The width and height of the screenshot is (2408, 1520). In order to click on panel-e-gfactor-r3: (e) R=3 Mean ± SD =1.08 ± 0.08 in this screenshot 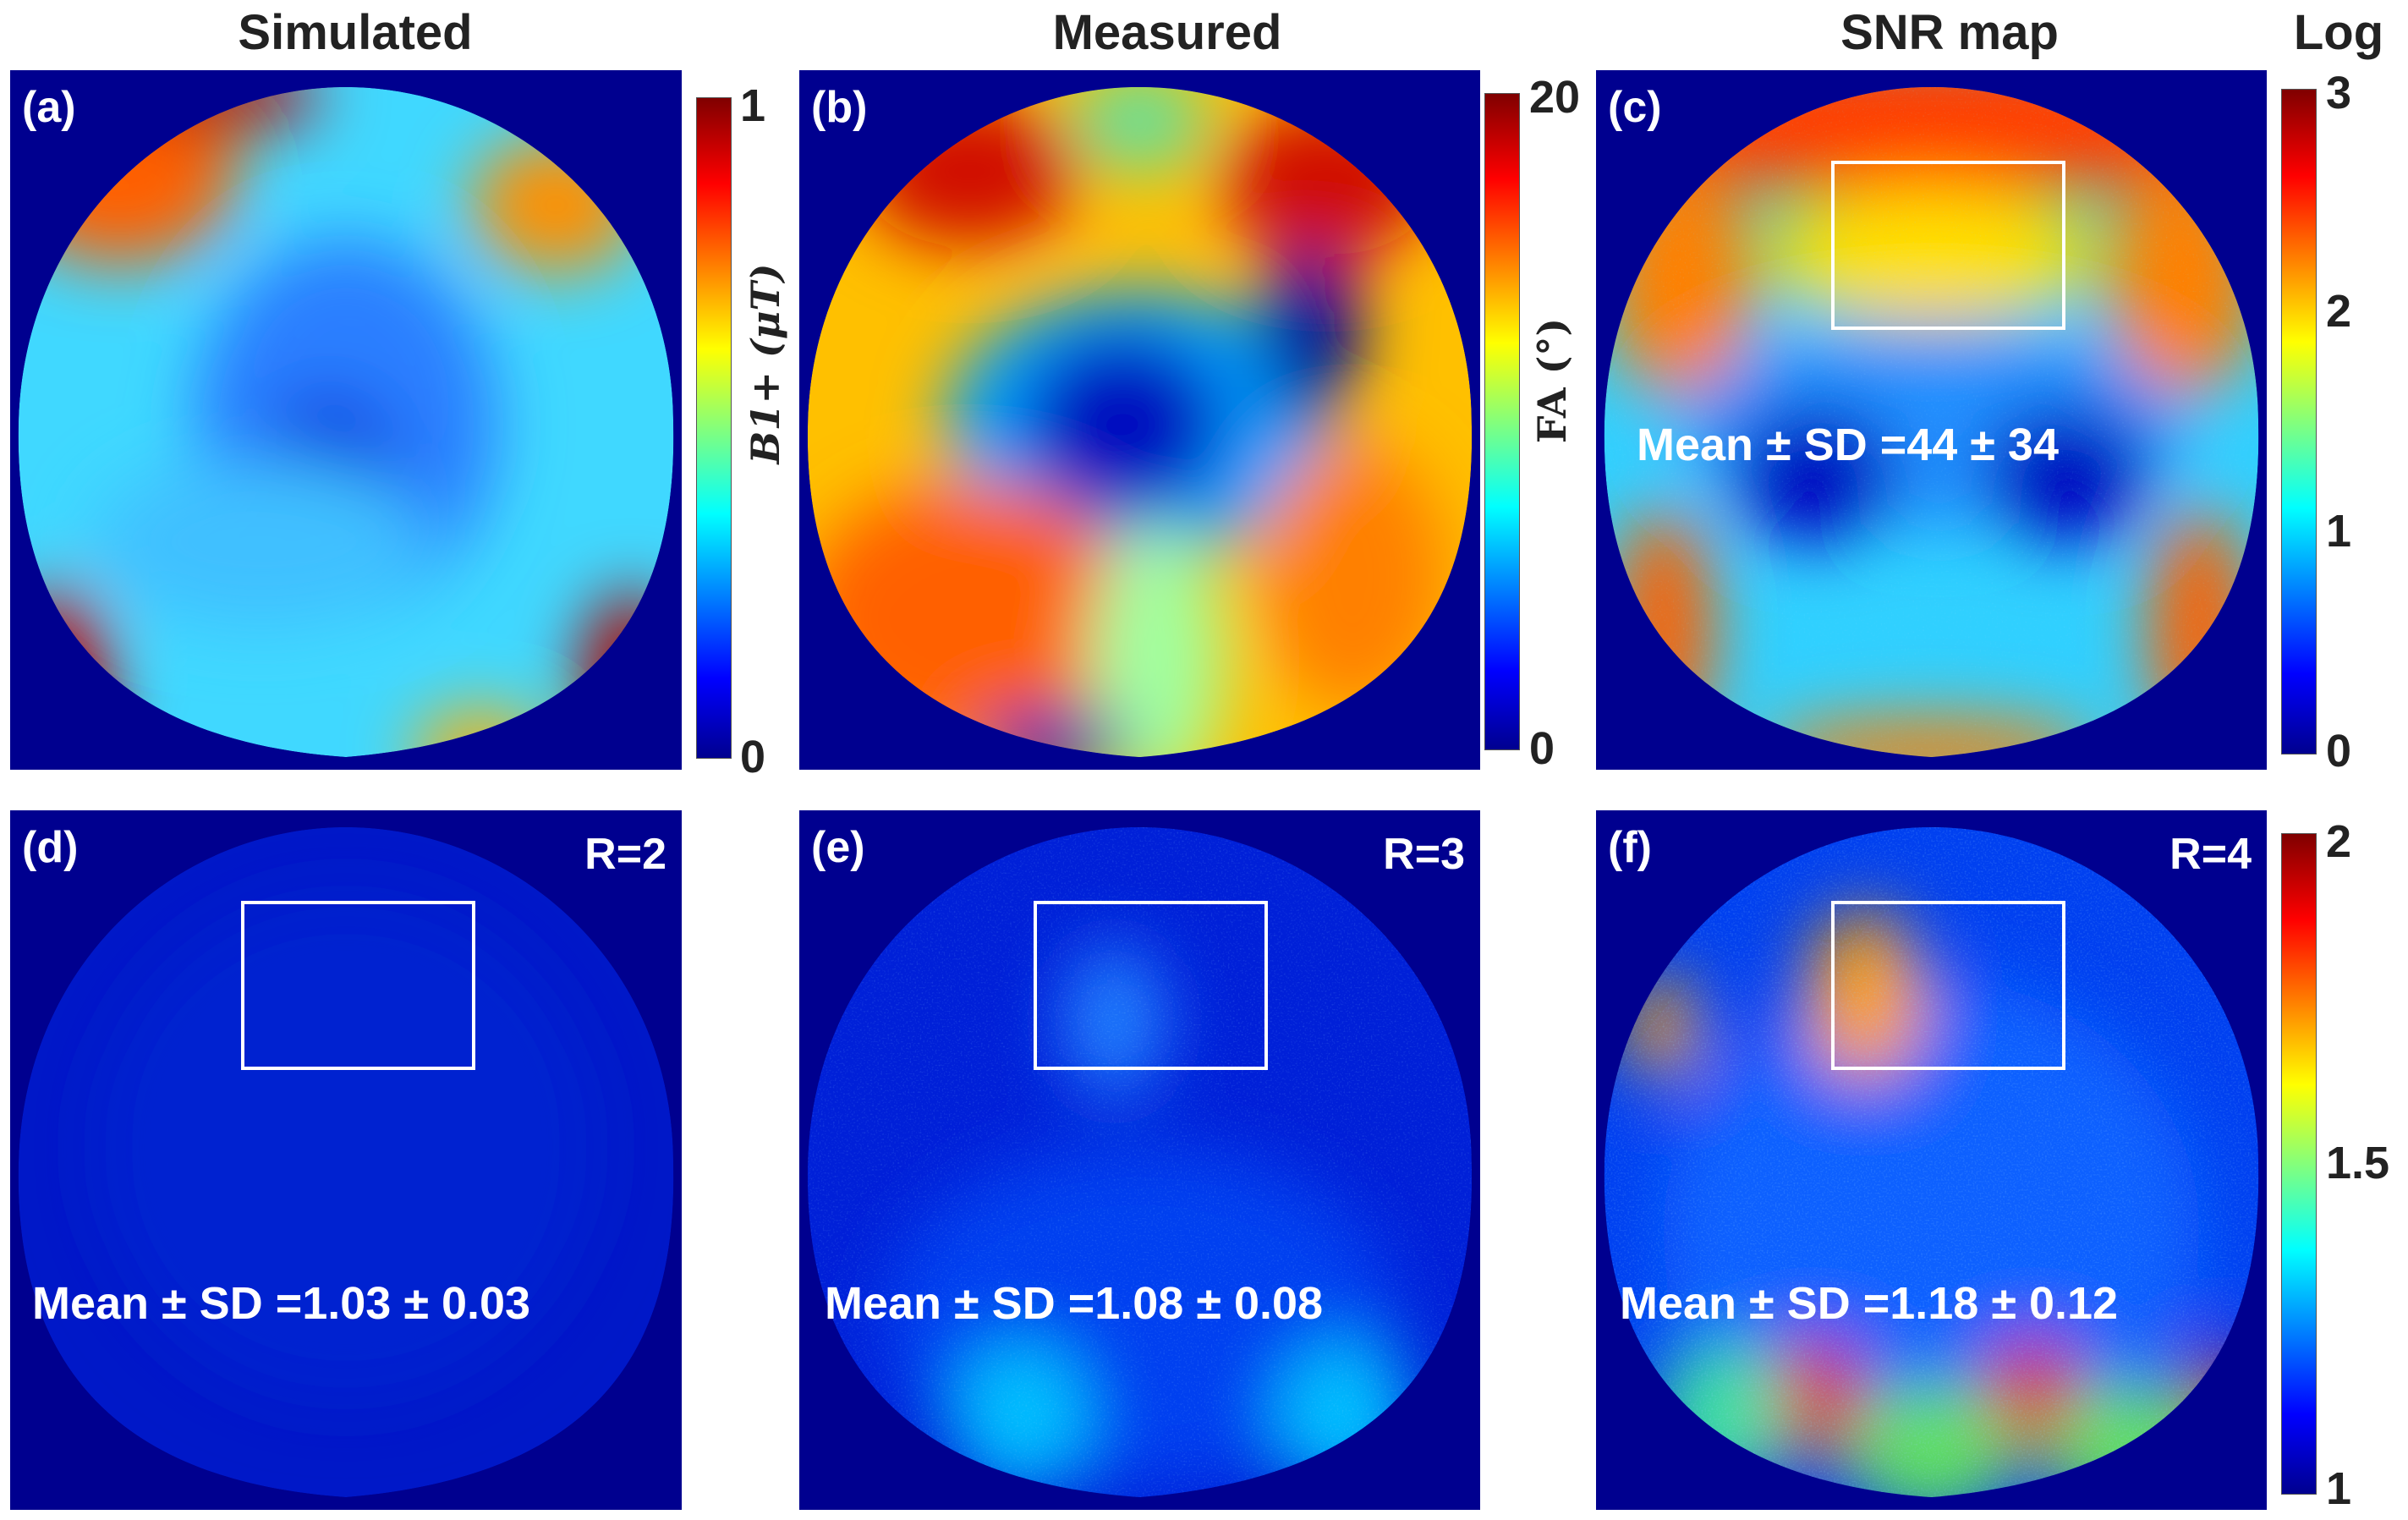, I will do `click(1139, 1160)`.